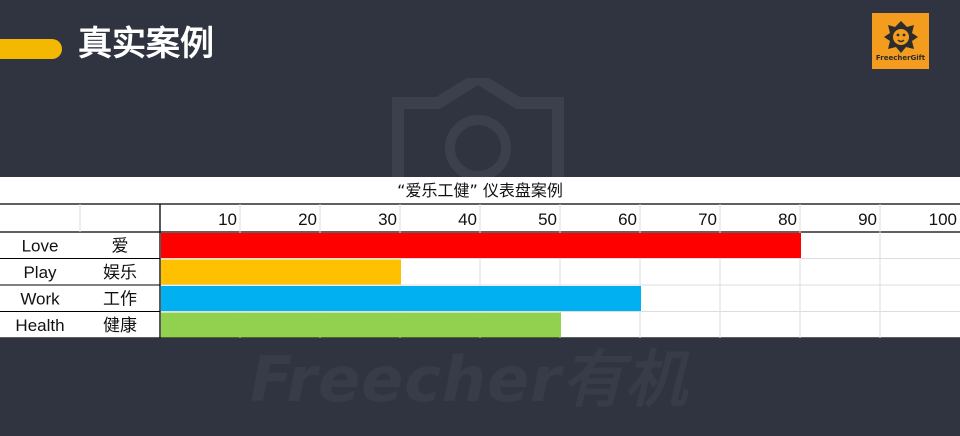  I want to click on lion-logo-icon, so click(900, 36).